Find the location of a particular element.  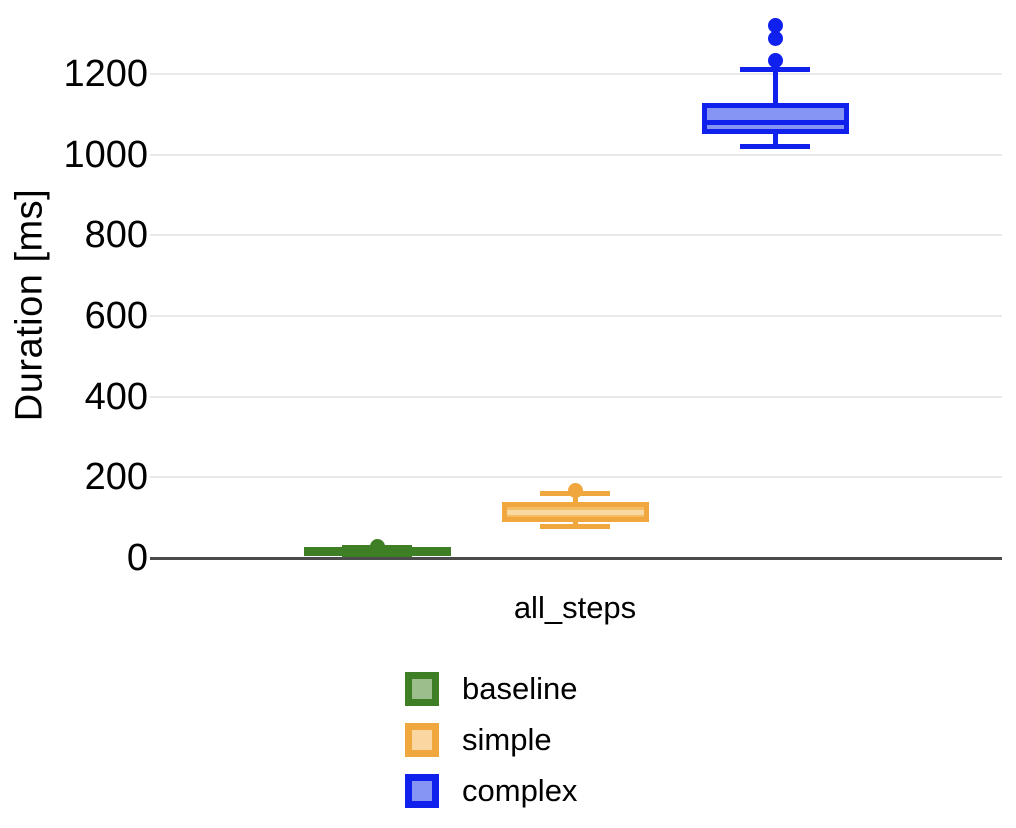

legend-item-complex: complex is located at coordinates (491, 791).